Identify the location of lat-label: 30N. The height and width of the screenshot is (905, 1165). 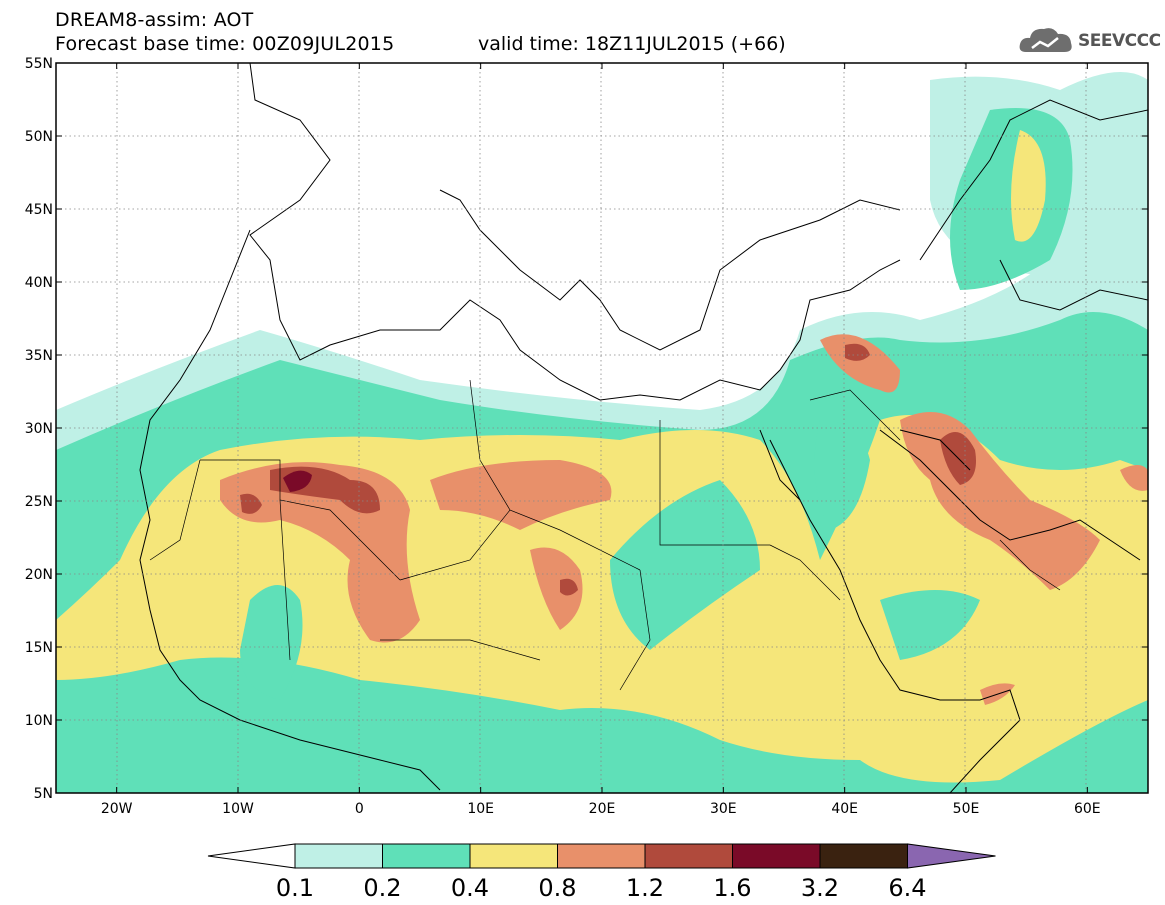
(39, 429).